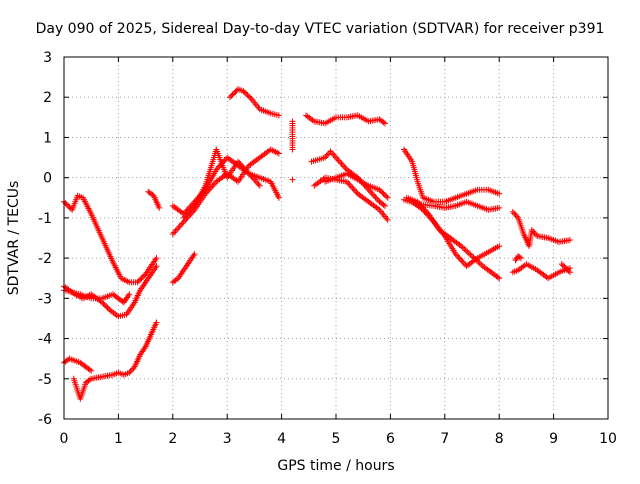  Describe the element at coordinates (47, 179) in the screenshot. I see `y-tick-label: 0` at that location.